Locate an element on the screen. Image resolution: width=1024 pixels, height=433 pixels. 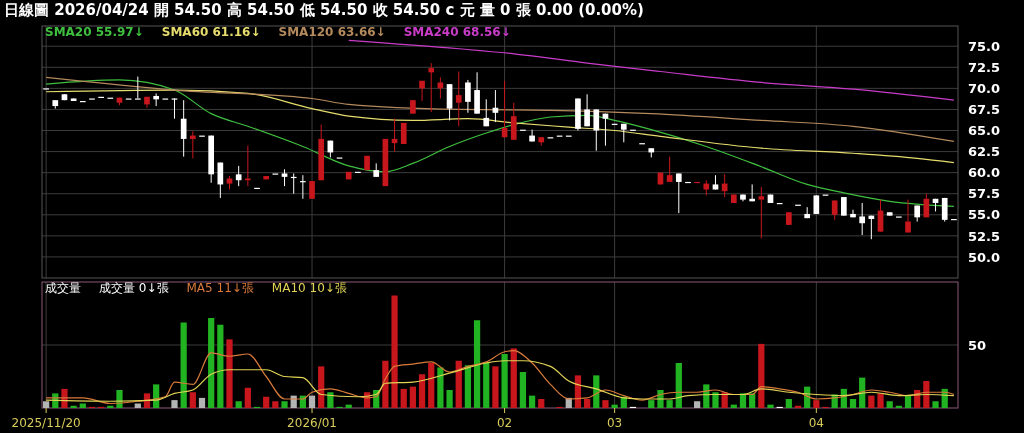
x-tick-label: 02 is located at coordinates (504, 422).